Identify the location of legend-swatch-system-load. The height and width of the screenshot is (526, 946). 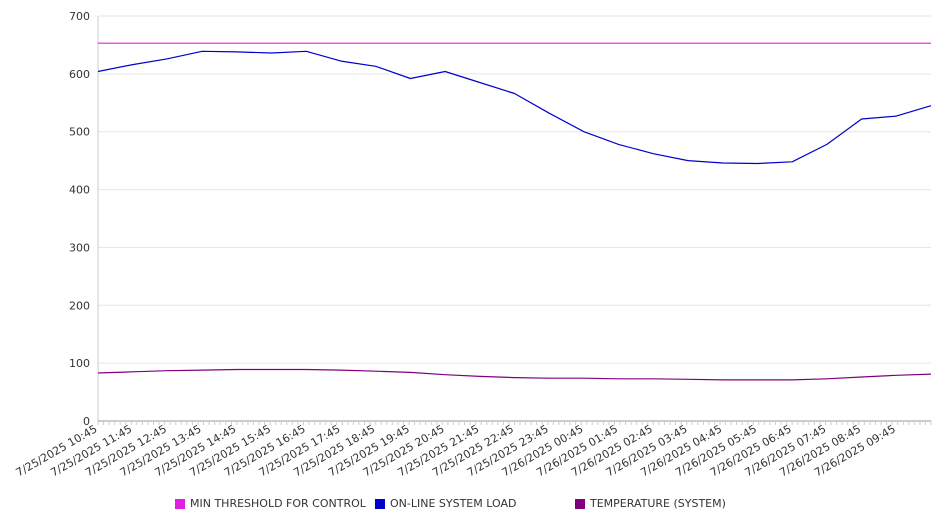
(380, 503).